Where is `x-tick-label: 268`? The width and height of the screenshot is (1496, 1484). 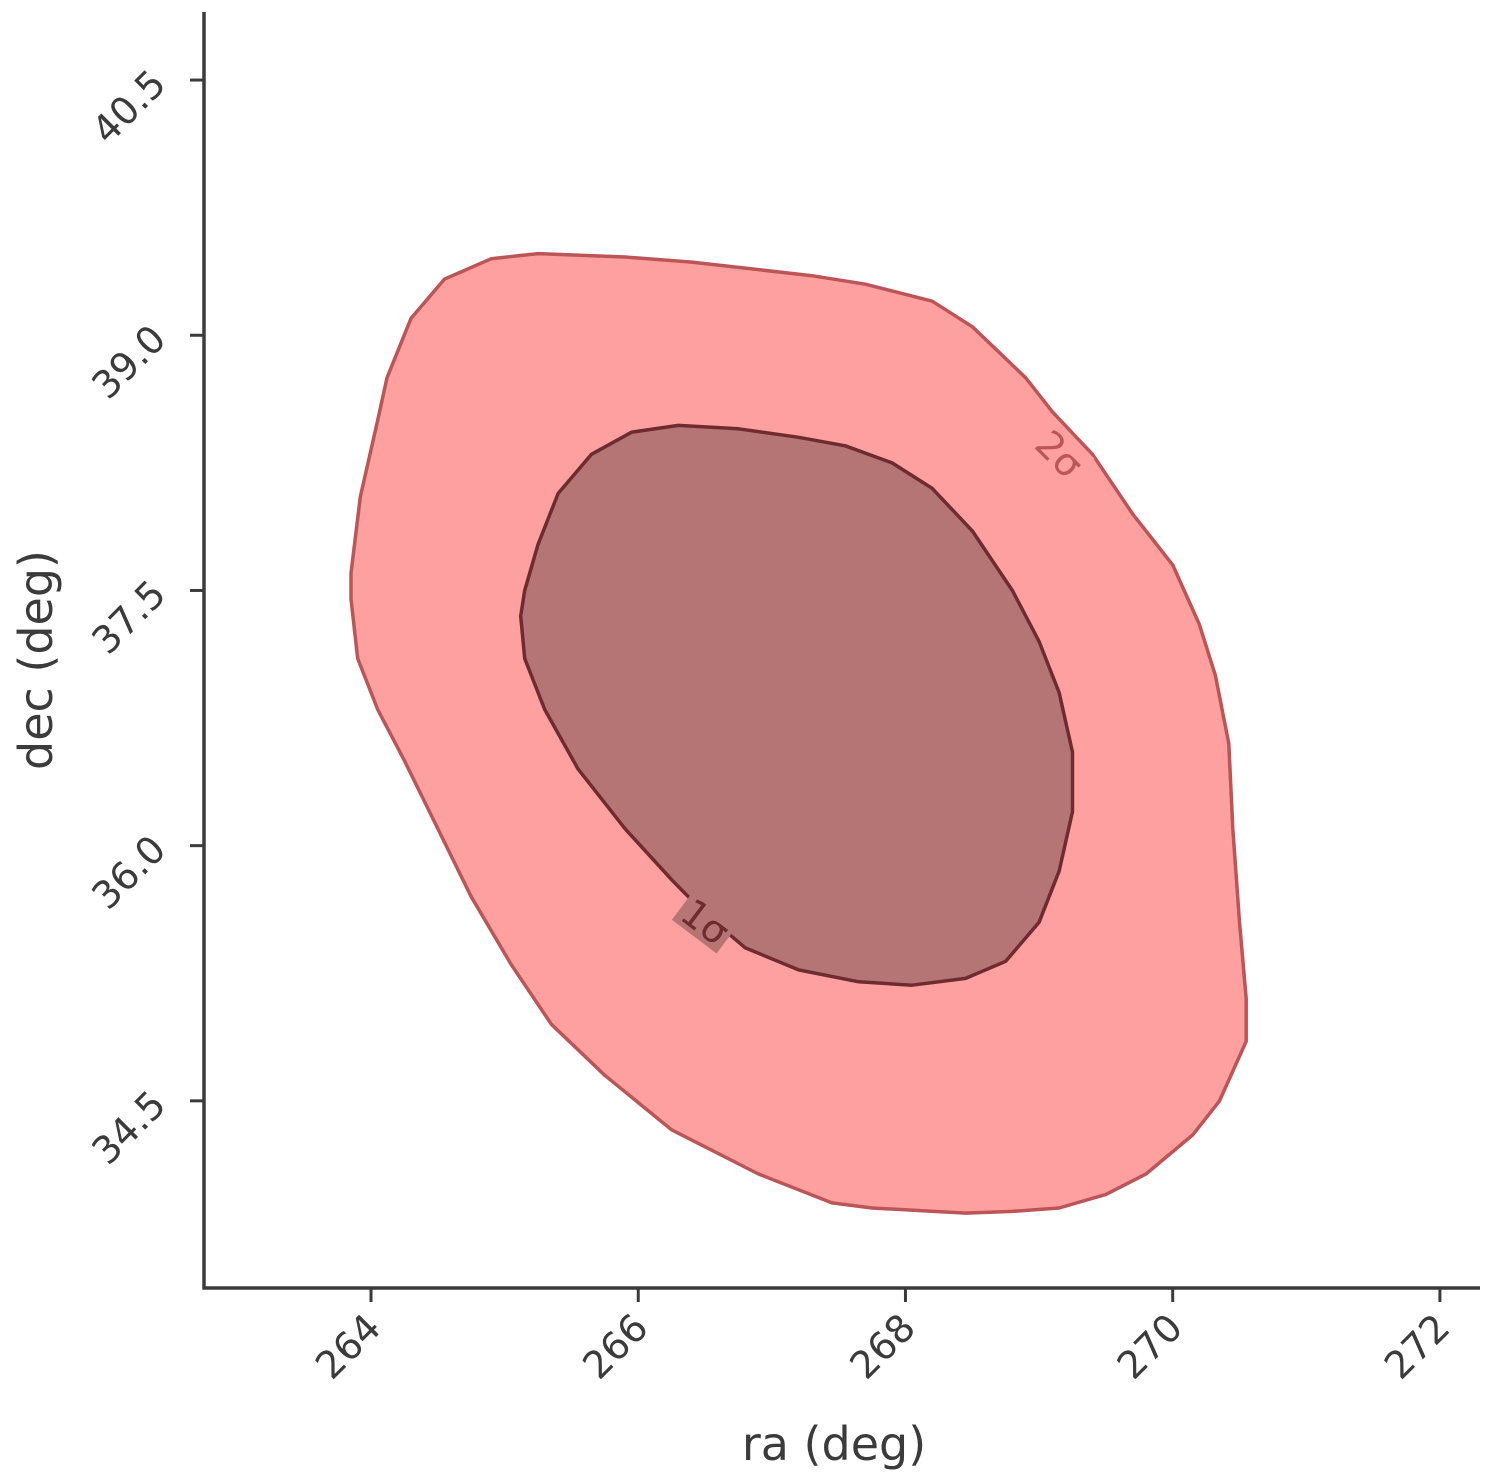
x-tick-label: 268 is located at coordinates (882, 1346).